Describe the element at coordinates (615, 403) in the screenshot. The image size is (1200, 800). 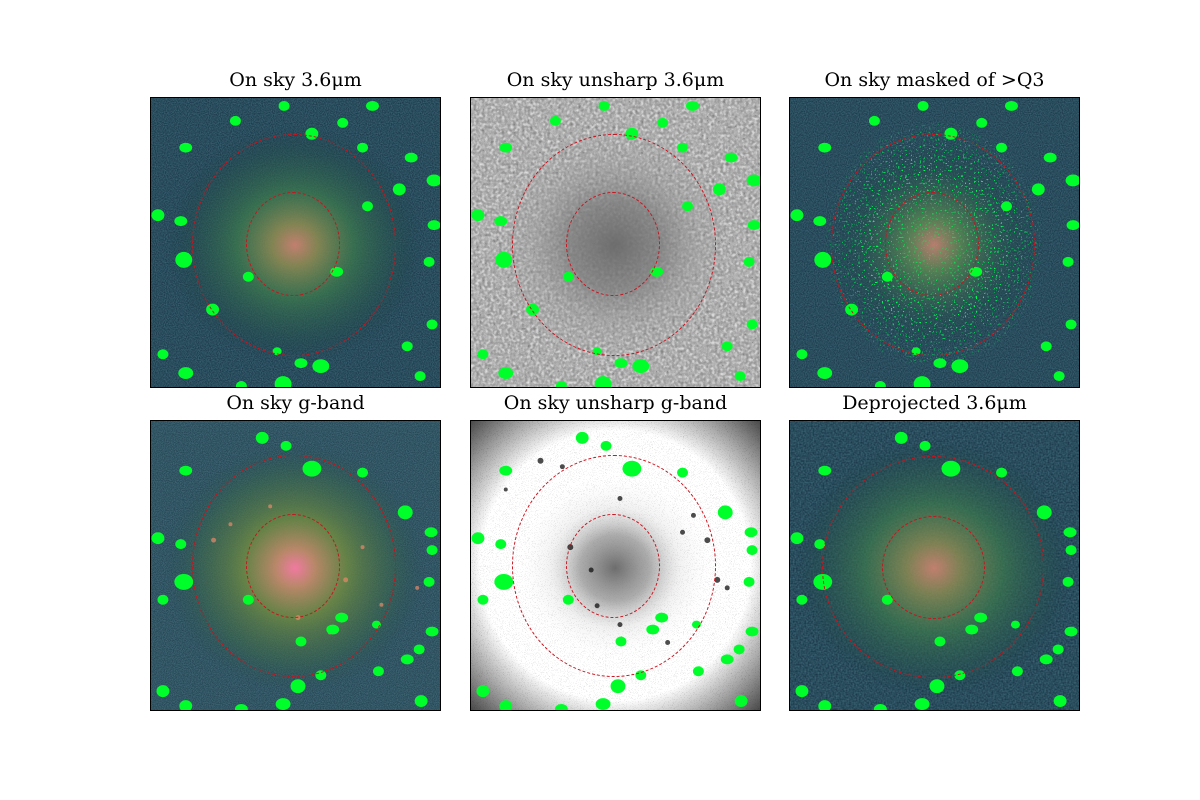
I see `panel-title: On sky unsharp g-band` at that location.